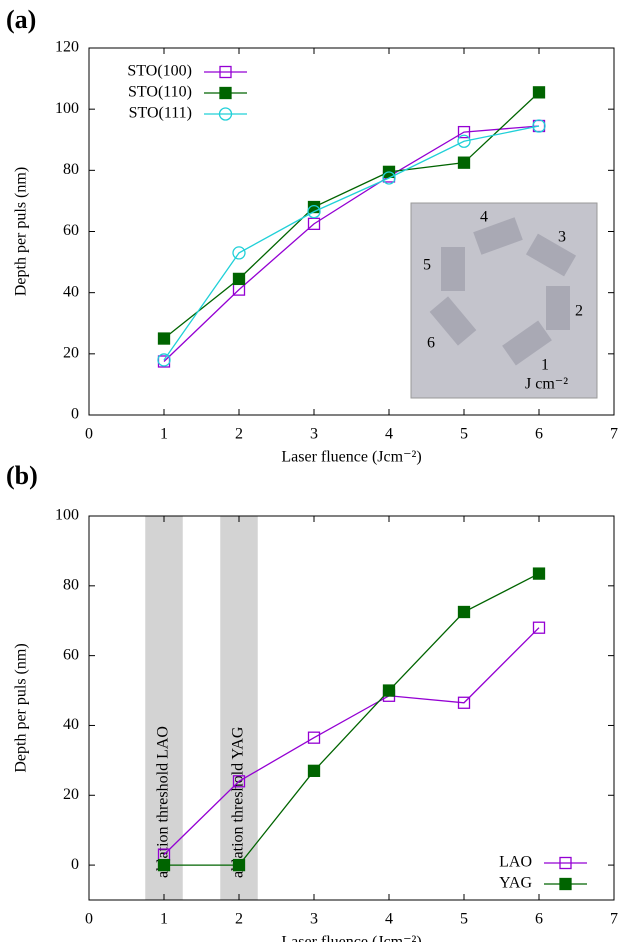 This screenshot has height=942, width=619. What do you see at coordinates (427, 265) in the screenshot?
I see `inset-label: 5` at bounding box center [427, 265].